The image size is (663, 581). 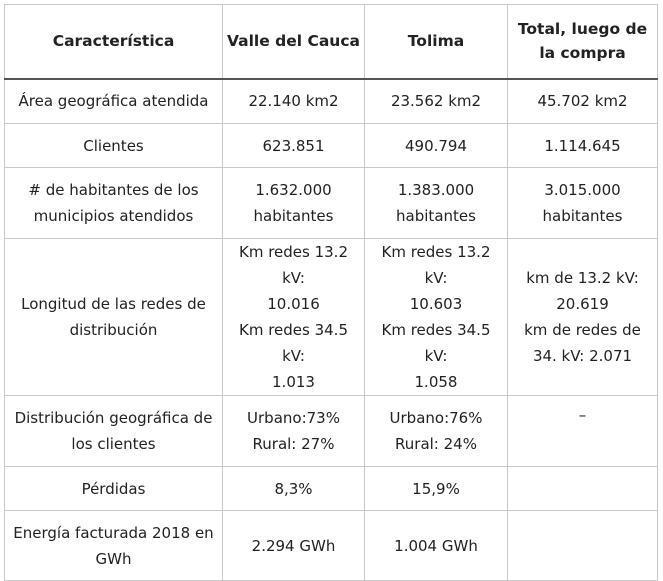 What do you see at coordinates (436, 431) in the screenshot?
I see `cell-tolima: Urbano:76% Rural: 24%` at bounding box center [436, 431].